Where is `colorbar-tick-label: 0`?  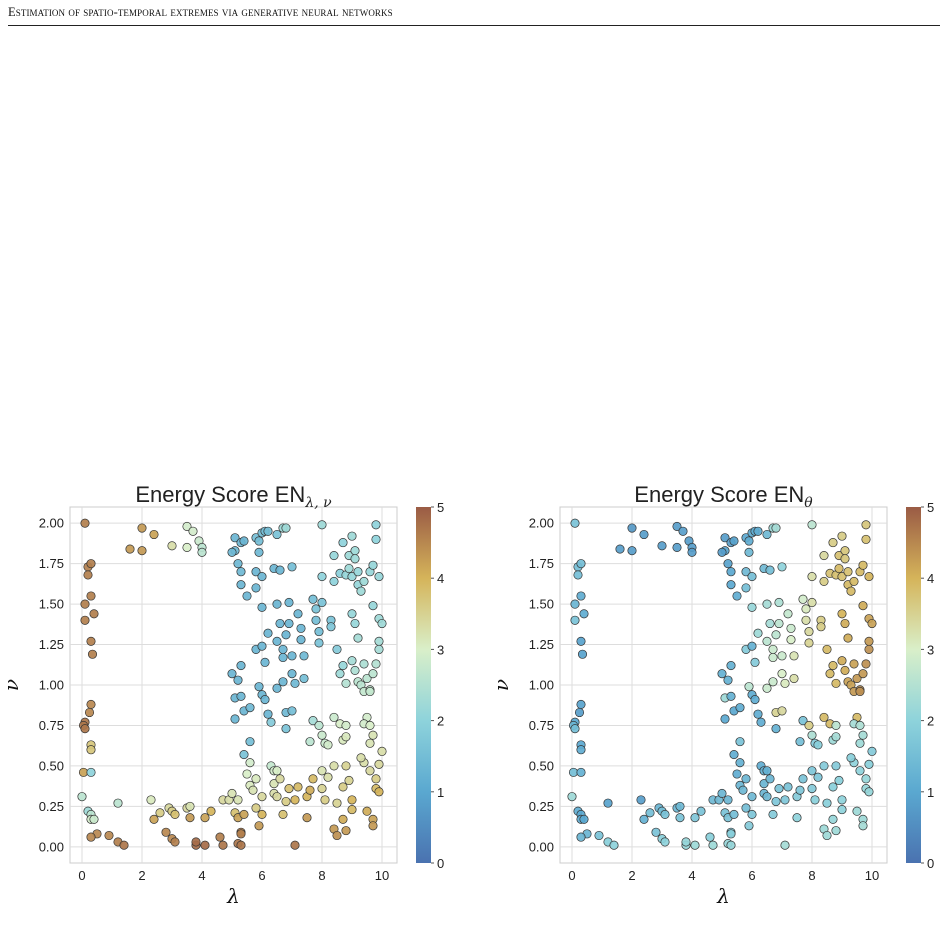
colorbar-tick-label: 0 is located at coordinates (930, 863).